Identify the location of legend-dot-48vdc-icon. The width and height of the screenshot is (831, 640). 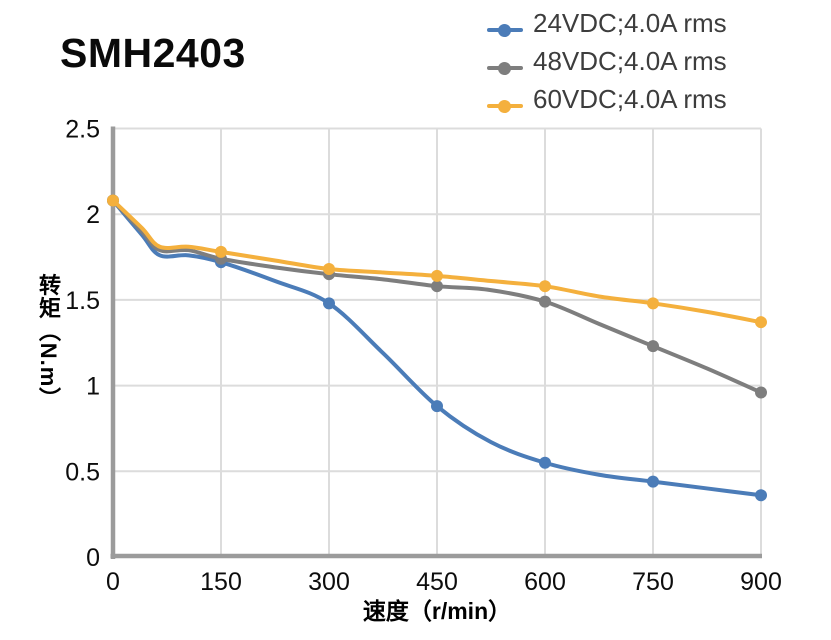
(504, 68).